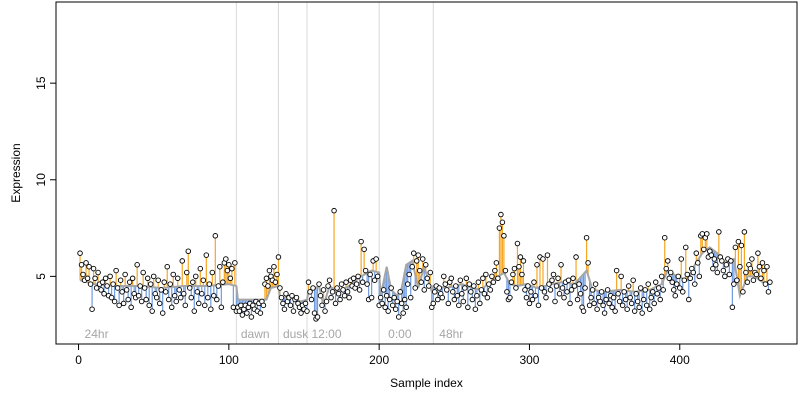  Describe the element at coordinates (41, 83) in the screenshot. I see `y-tick-label: 15` at that location.